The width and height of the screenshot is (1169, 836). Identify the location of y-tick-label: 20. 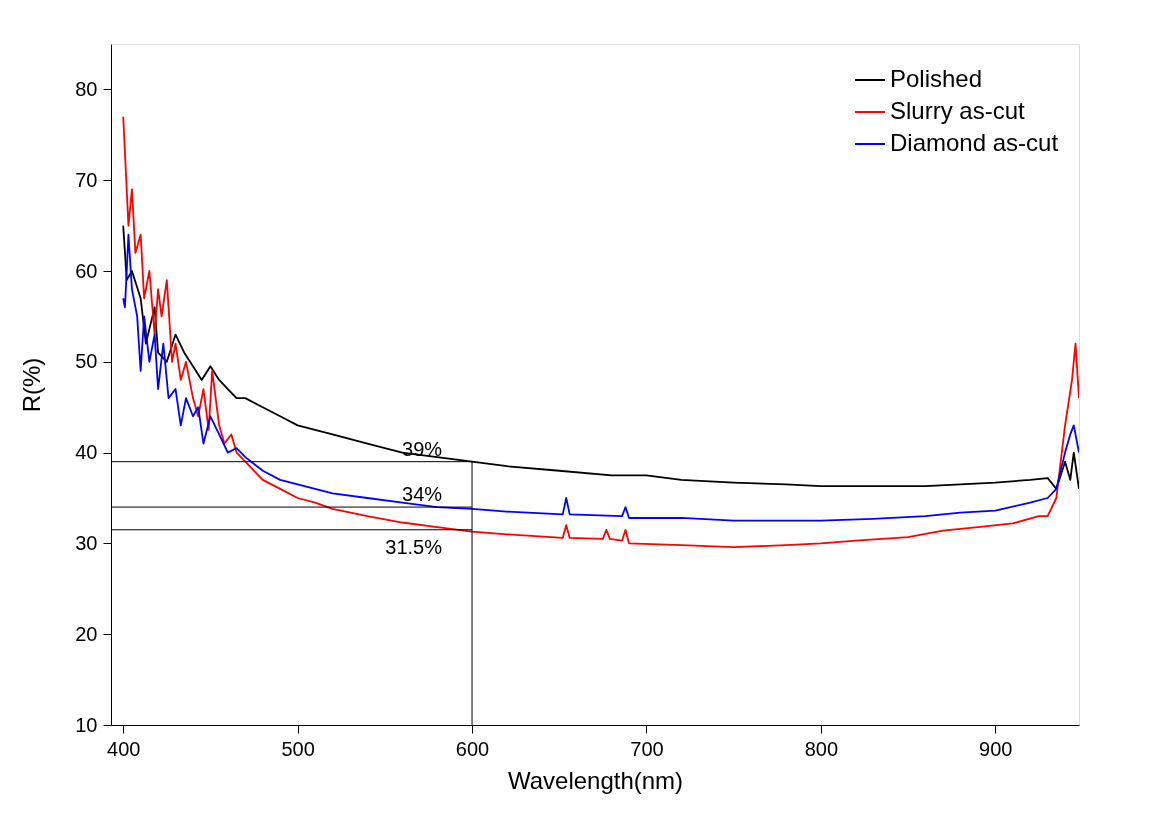
(86, 633).